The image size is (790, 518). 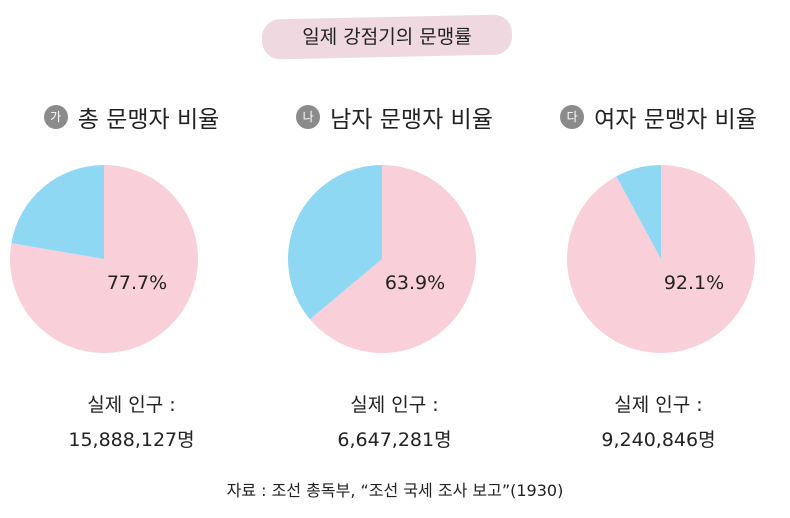 I want to click on pie-chart-male: 63.9%, so click(x=382, y=259).